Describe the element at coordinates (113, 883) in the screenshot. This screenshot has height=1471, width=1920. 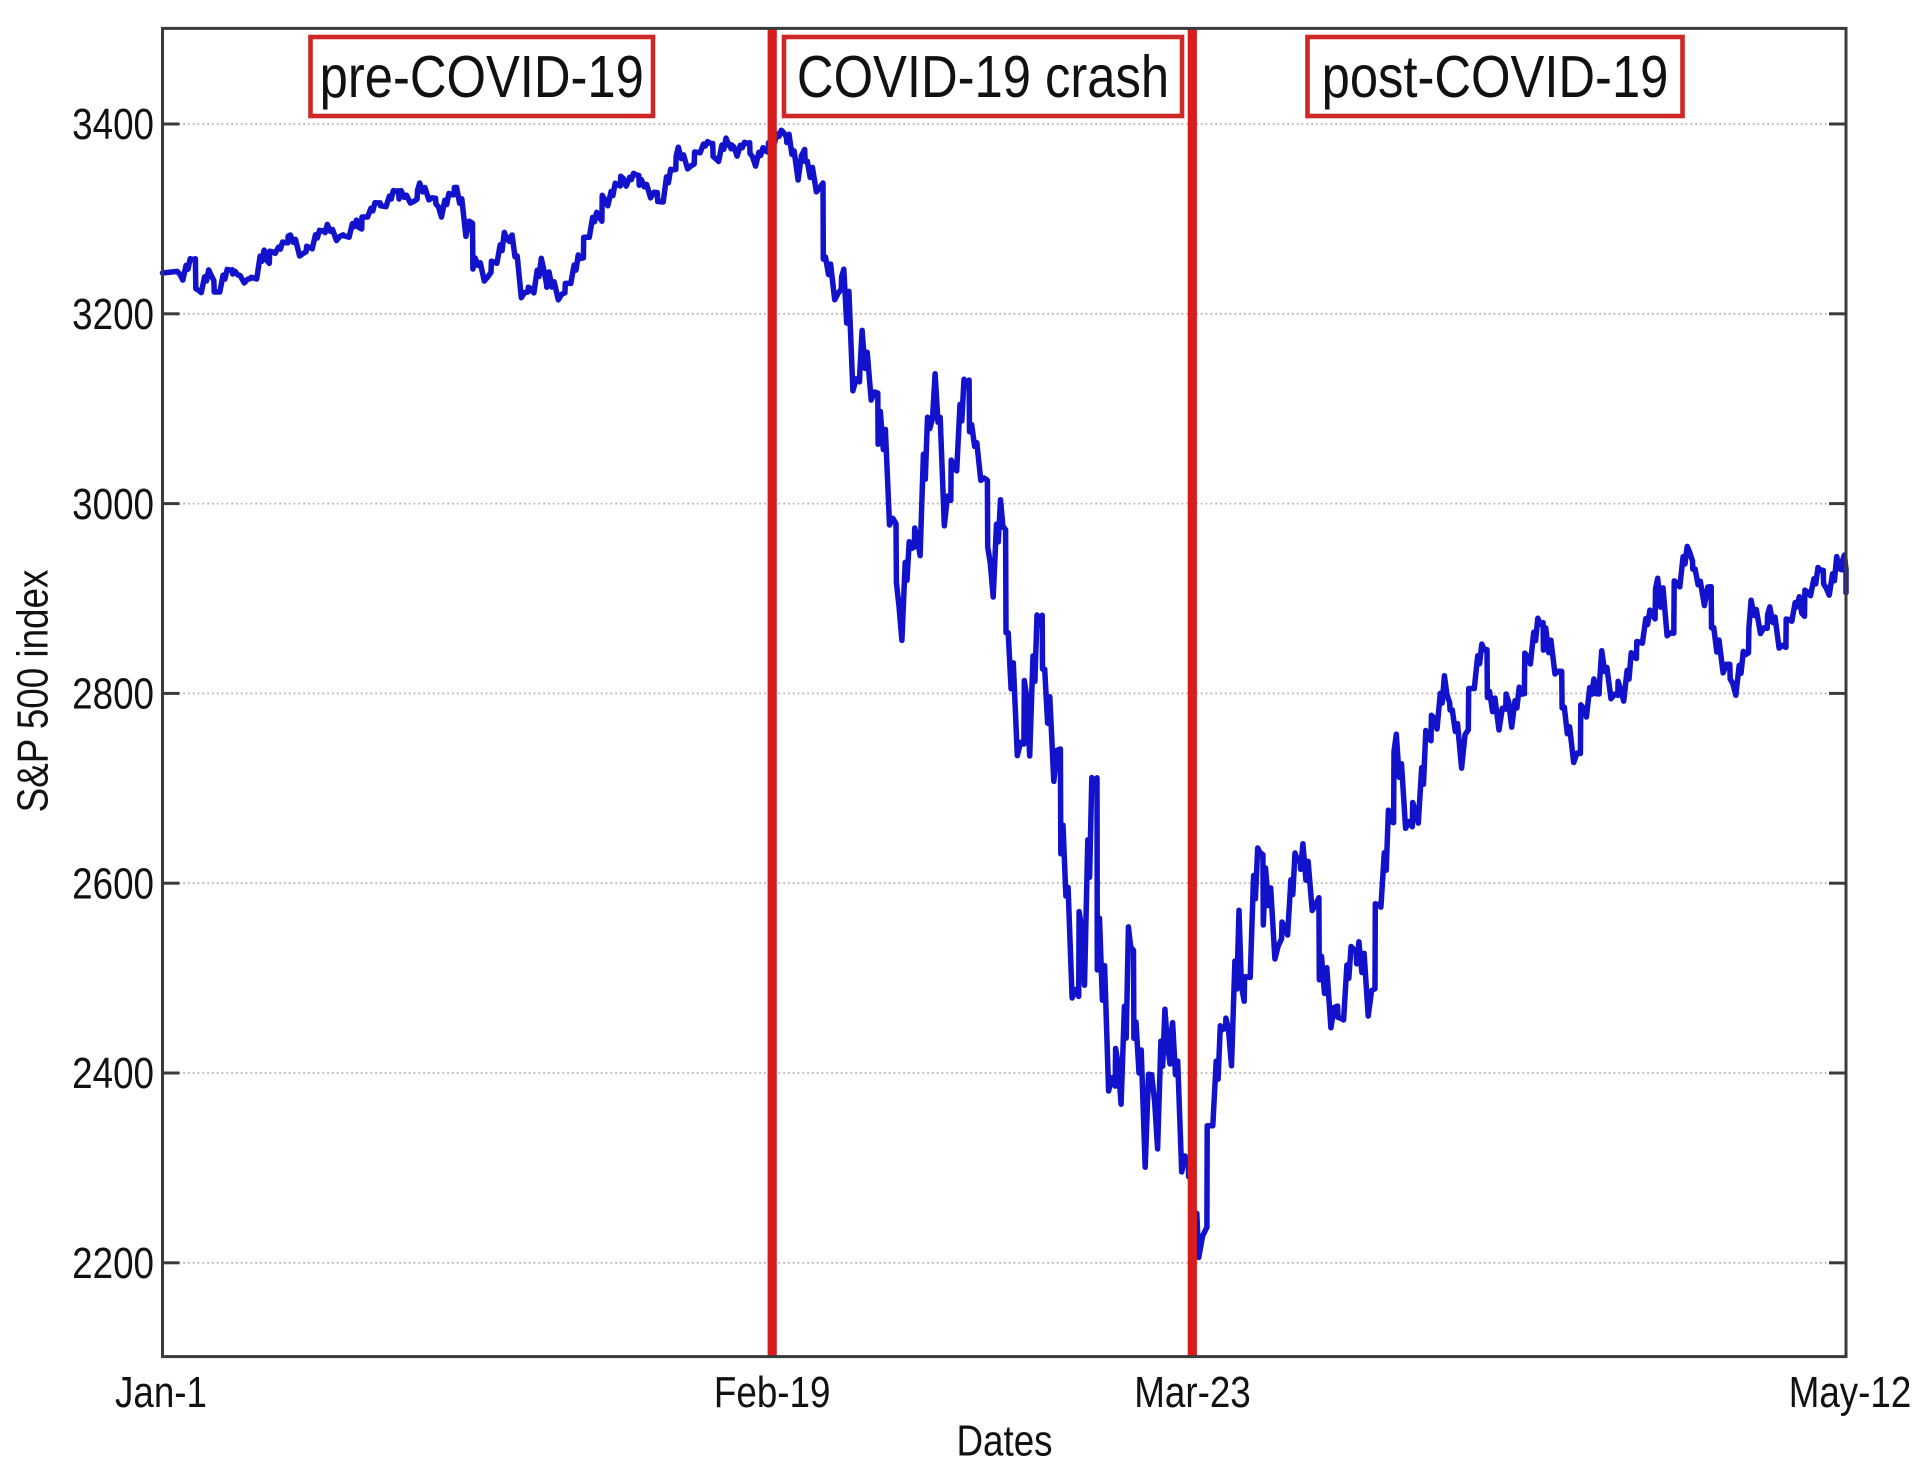
I see `svg-text: 2600` at that location.